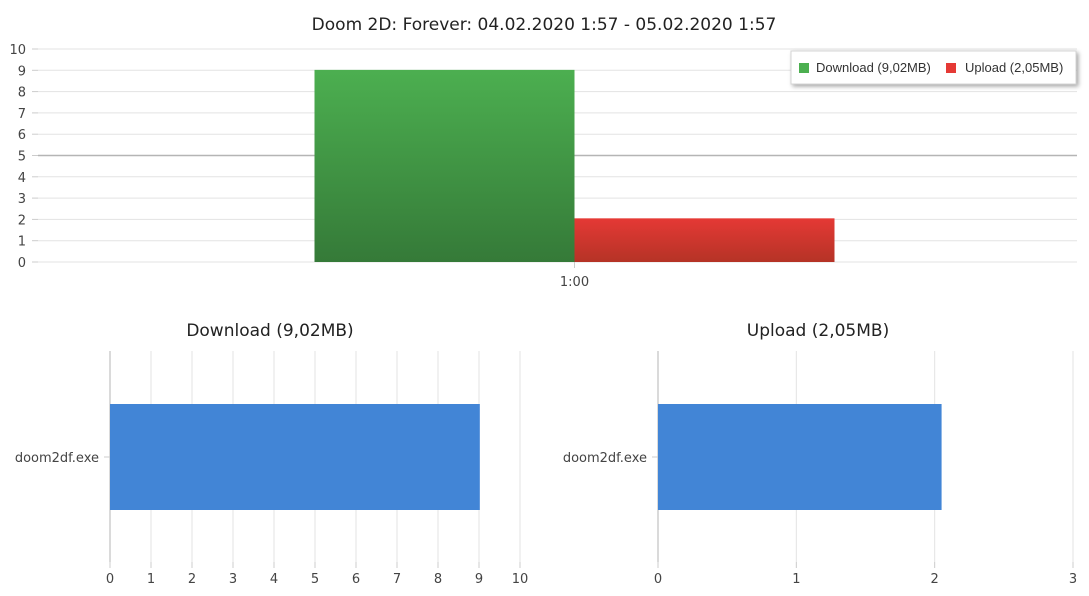  What do you see at coordinates (22, 199) in the screenshot?
I see `main-y-tick-label: 3` at bounding box center [22, 199].